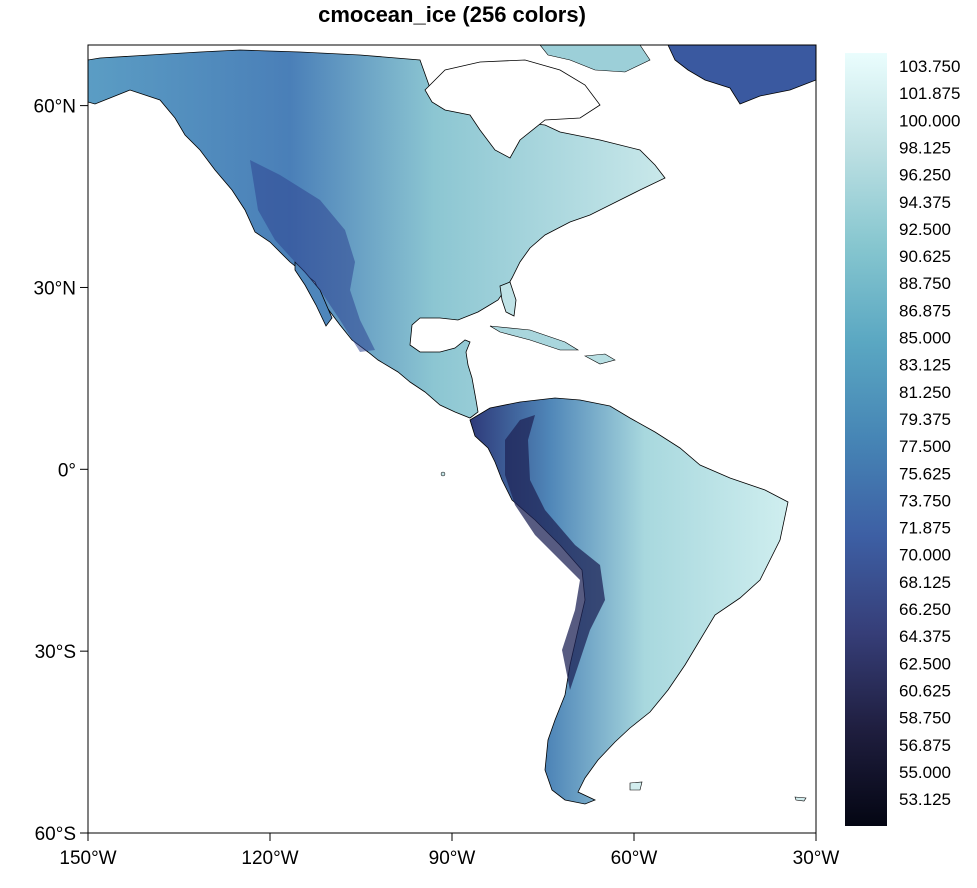 The width and height of the screenshot is (977, 888). What do you see at coordinates (55, 288) in the screenshot?
I see `y-tick-label: 30°N` at bounding box center [55, 288].